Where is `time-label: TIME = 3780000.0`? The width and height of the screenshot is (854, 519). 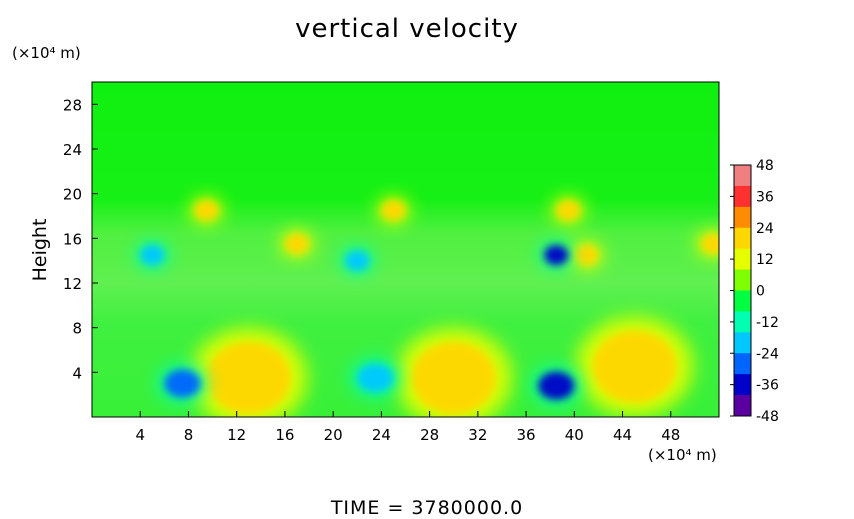
time-label: TIME = 3780000.0 is located at coordinates (427, 508).